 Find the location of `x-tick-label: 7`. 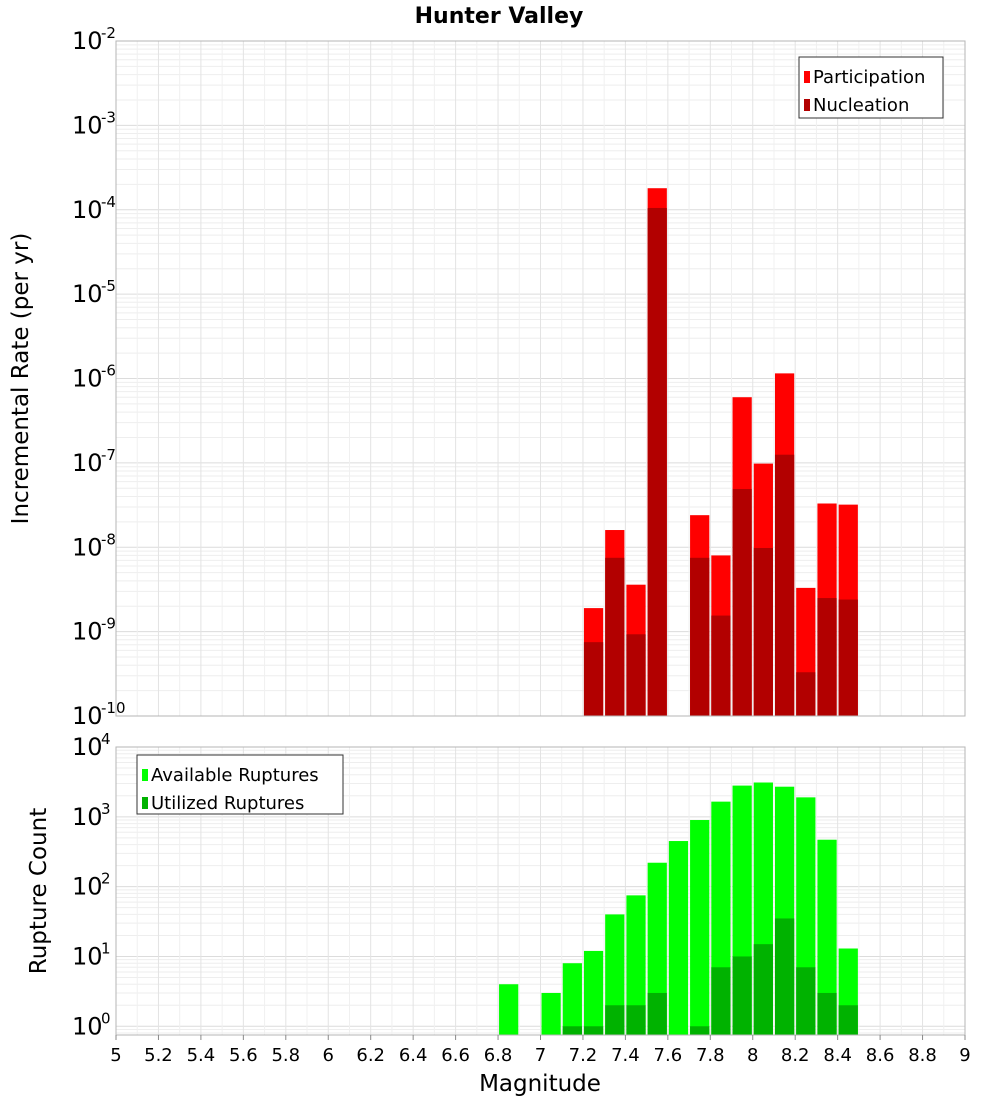

x-tick-label: 7 is located at coordinates (540, 1055).